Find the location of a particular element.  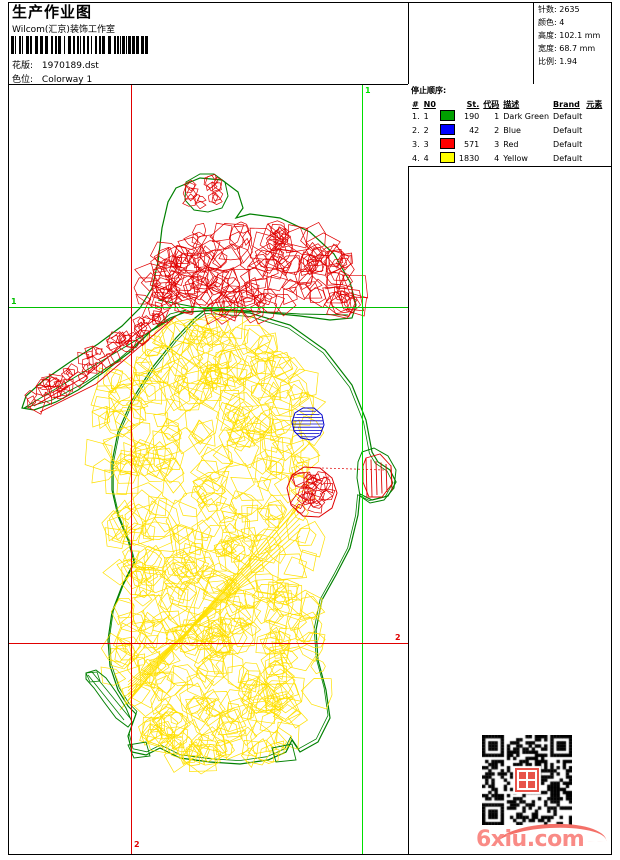

col-number: N0 is located at coordinates (429, 104).